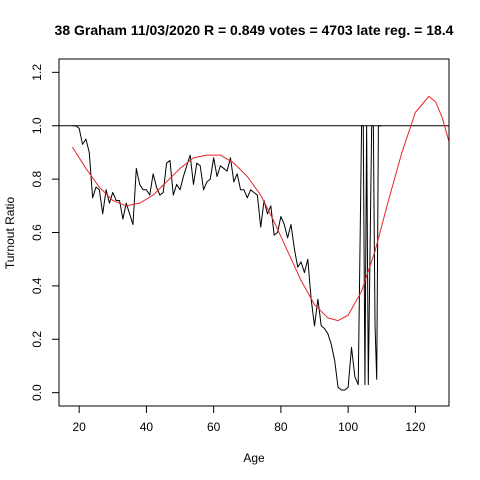 Image resolution: width=480 pixels, height=480 pixels. I want to click on x-tick-label-0: 20, so click(79, 427).